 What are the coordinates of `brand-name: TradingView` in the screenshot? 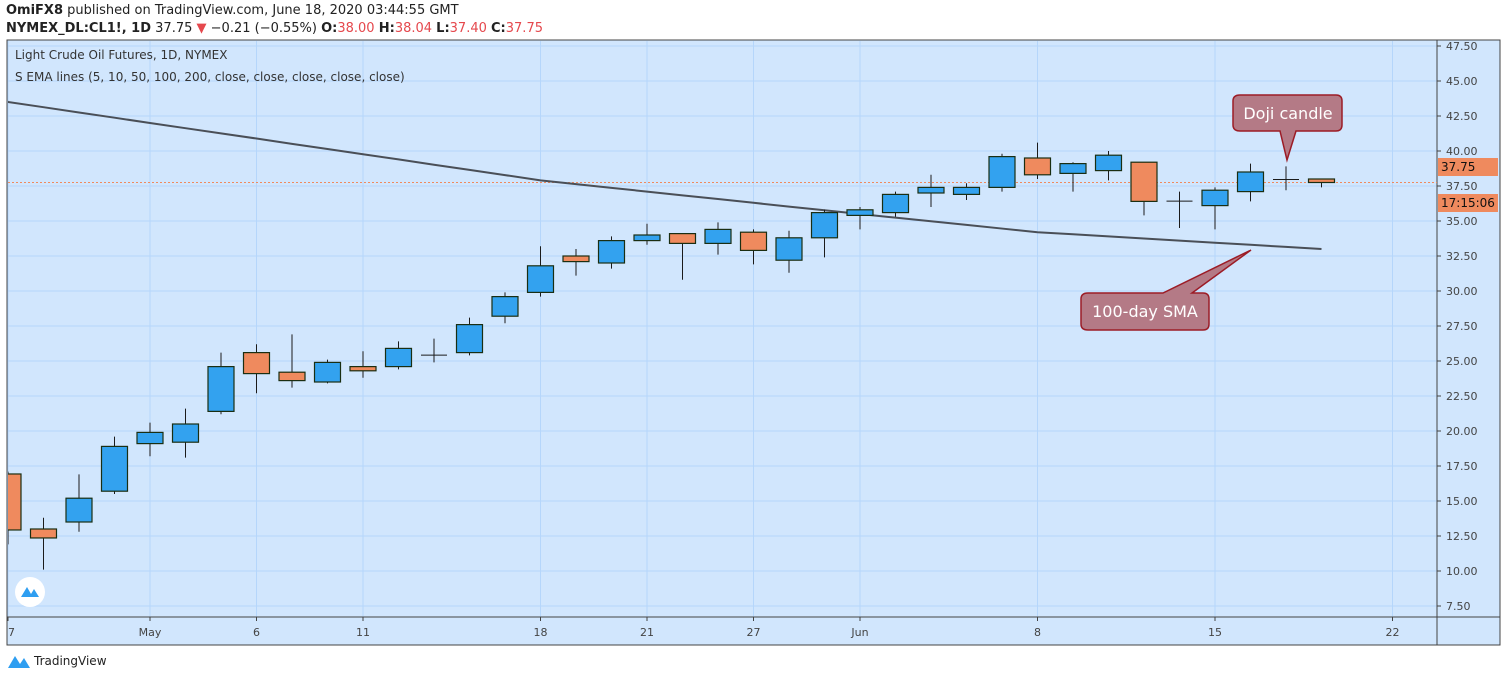 It's located at (70, 661).